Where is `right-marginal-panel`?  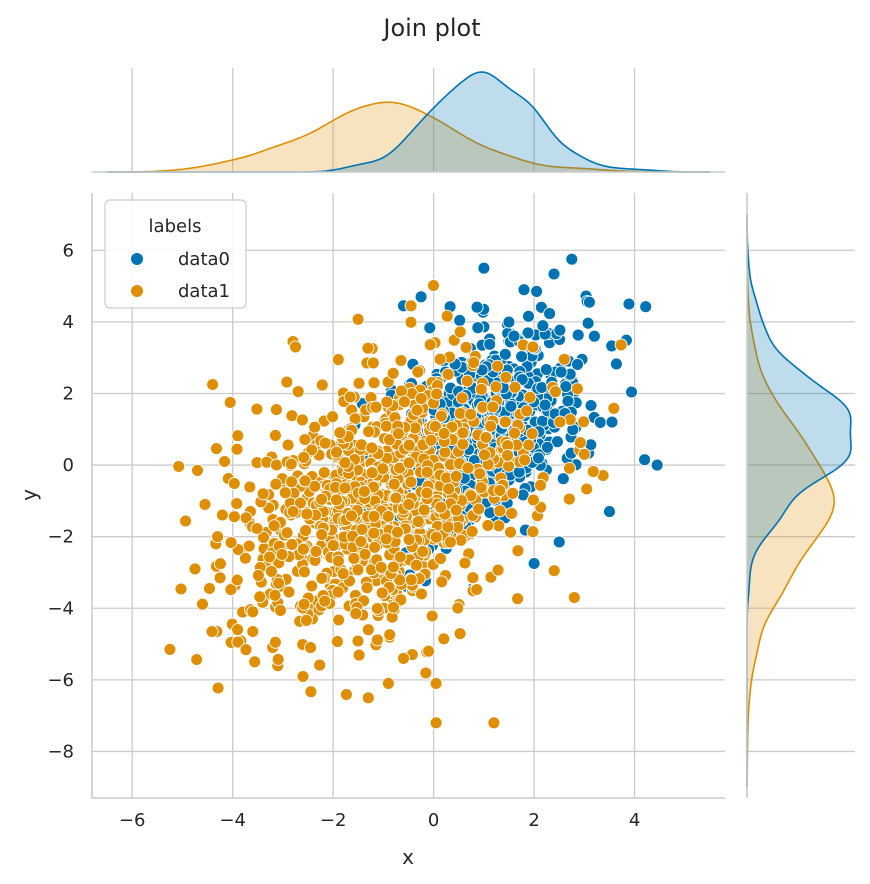
right-marginal-panel is located at coordinates (800, 495).